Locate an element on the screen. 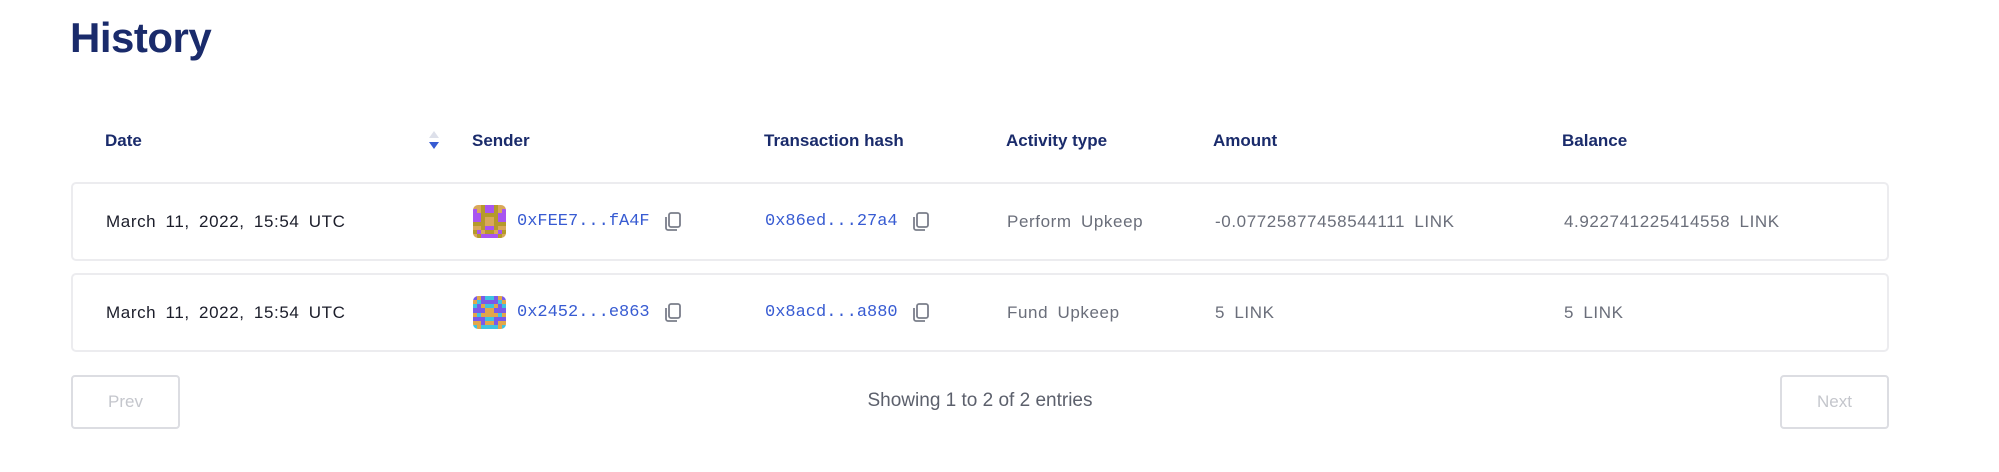 The height and width of the screenshot is (472, 1999). column-header-transaction-hash: Transaction hash is located at coordinates (834, 140).